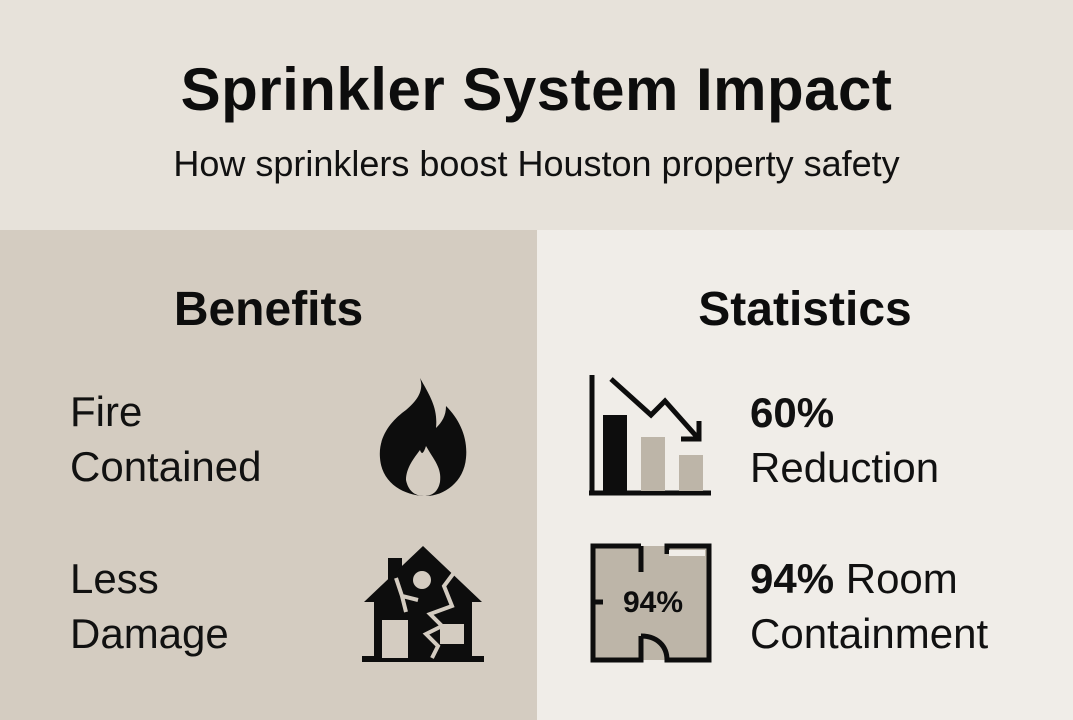 This screenshot has height=720, width=1073. Describe the element at coordinates (106, 411) in the screenshot. I see `benefit-label-line1: Fire` at that location.